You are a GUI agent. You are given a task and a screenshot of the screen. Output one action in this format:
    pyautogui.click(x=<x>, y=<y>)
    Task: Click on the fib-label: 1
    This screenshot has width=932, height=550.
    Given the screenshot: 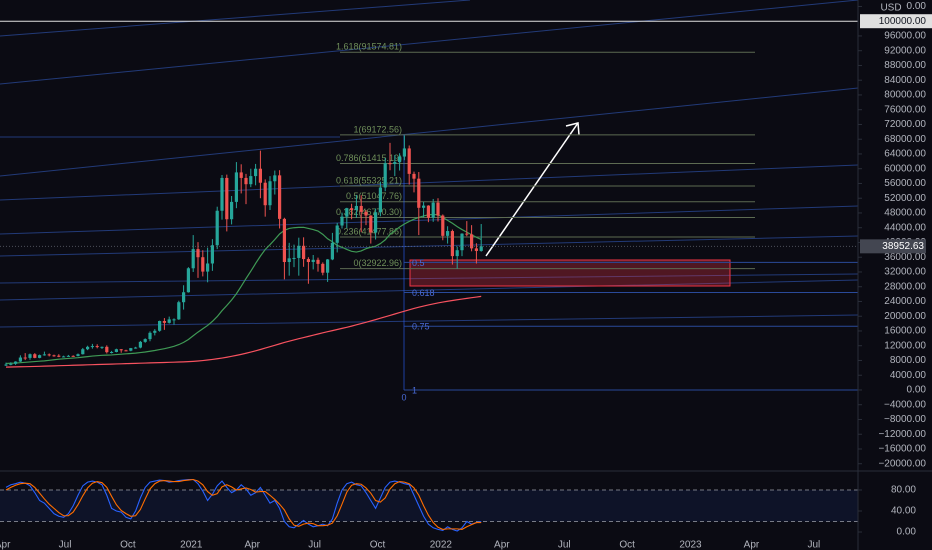 What is the action you would take?
    pyautogui.click(x=414, y=390)
    